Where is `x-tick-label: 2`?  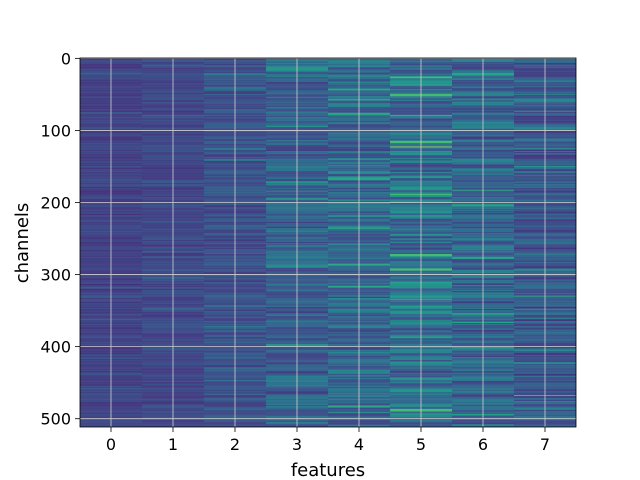 x-tick-label: 2 is located at coordinates (235, 444).